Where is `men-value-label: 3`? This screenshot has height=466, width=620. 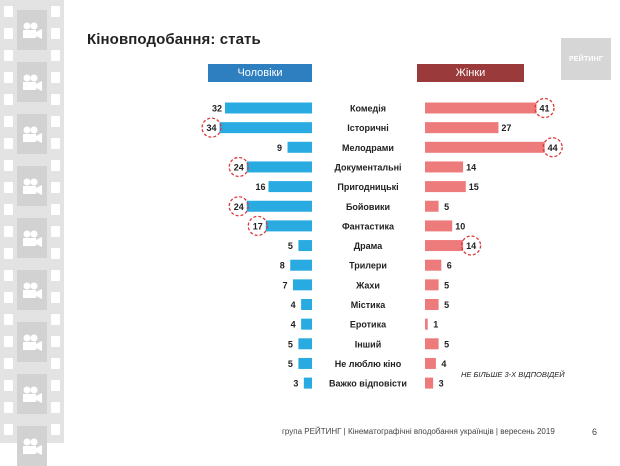
men-value-label: 3 is located at coordinates (295, 384).